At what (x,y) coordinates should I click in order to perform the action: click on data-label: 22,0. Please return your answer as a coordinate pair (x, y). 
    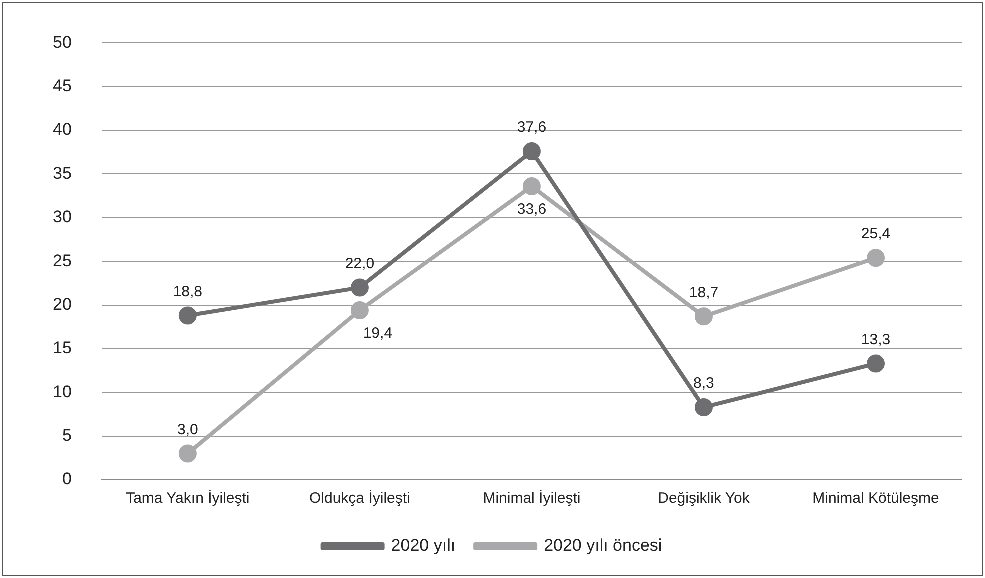
    Looking at the image, I should click on (360, 263).